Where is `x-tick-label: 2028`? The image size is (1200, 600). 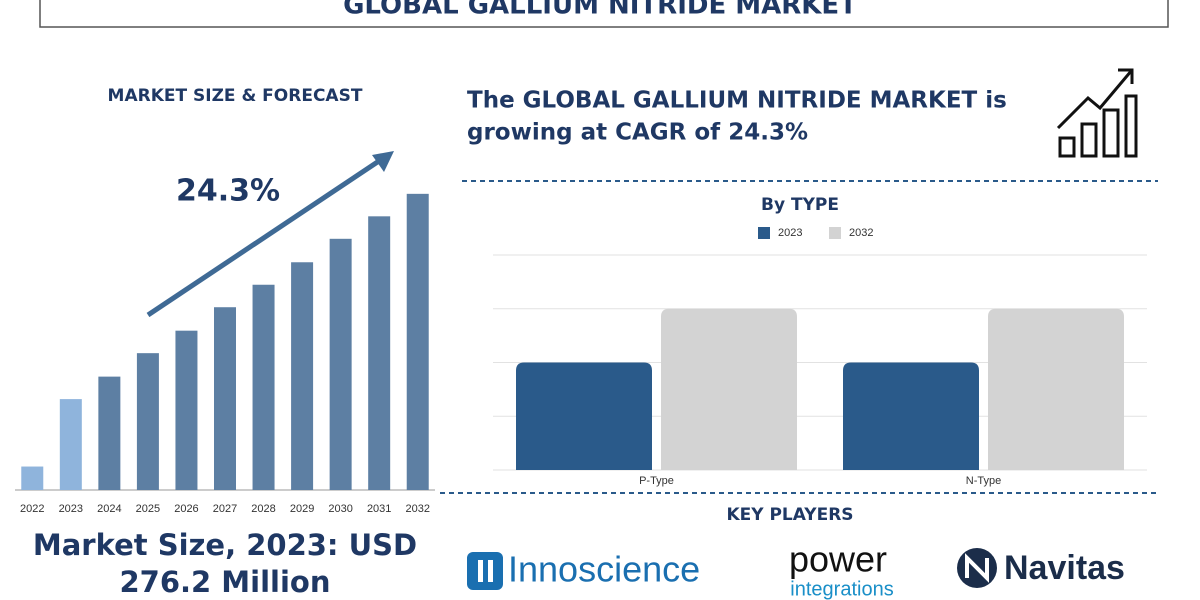 x-tick-label: 2028 is located at coordinates (263, 509).